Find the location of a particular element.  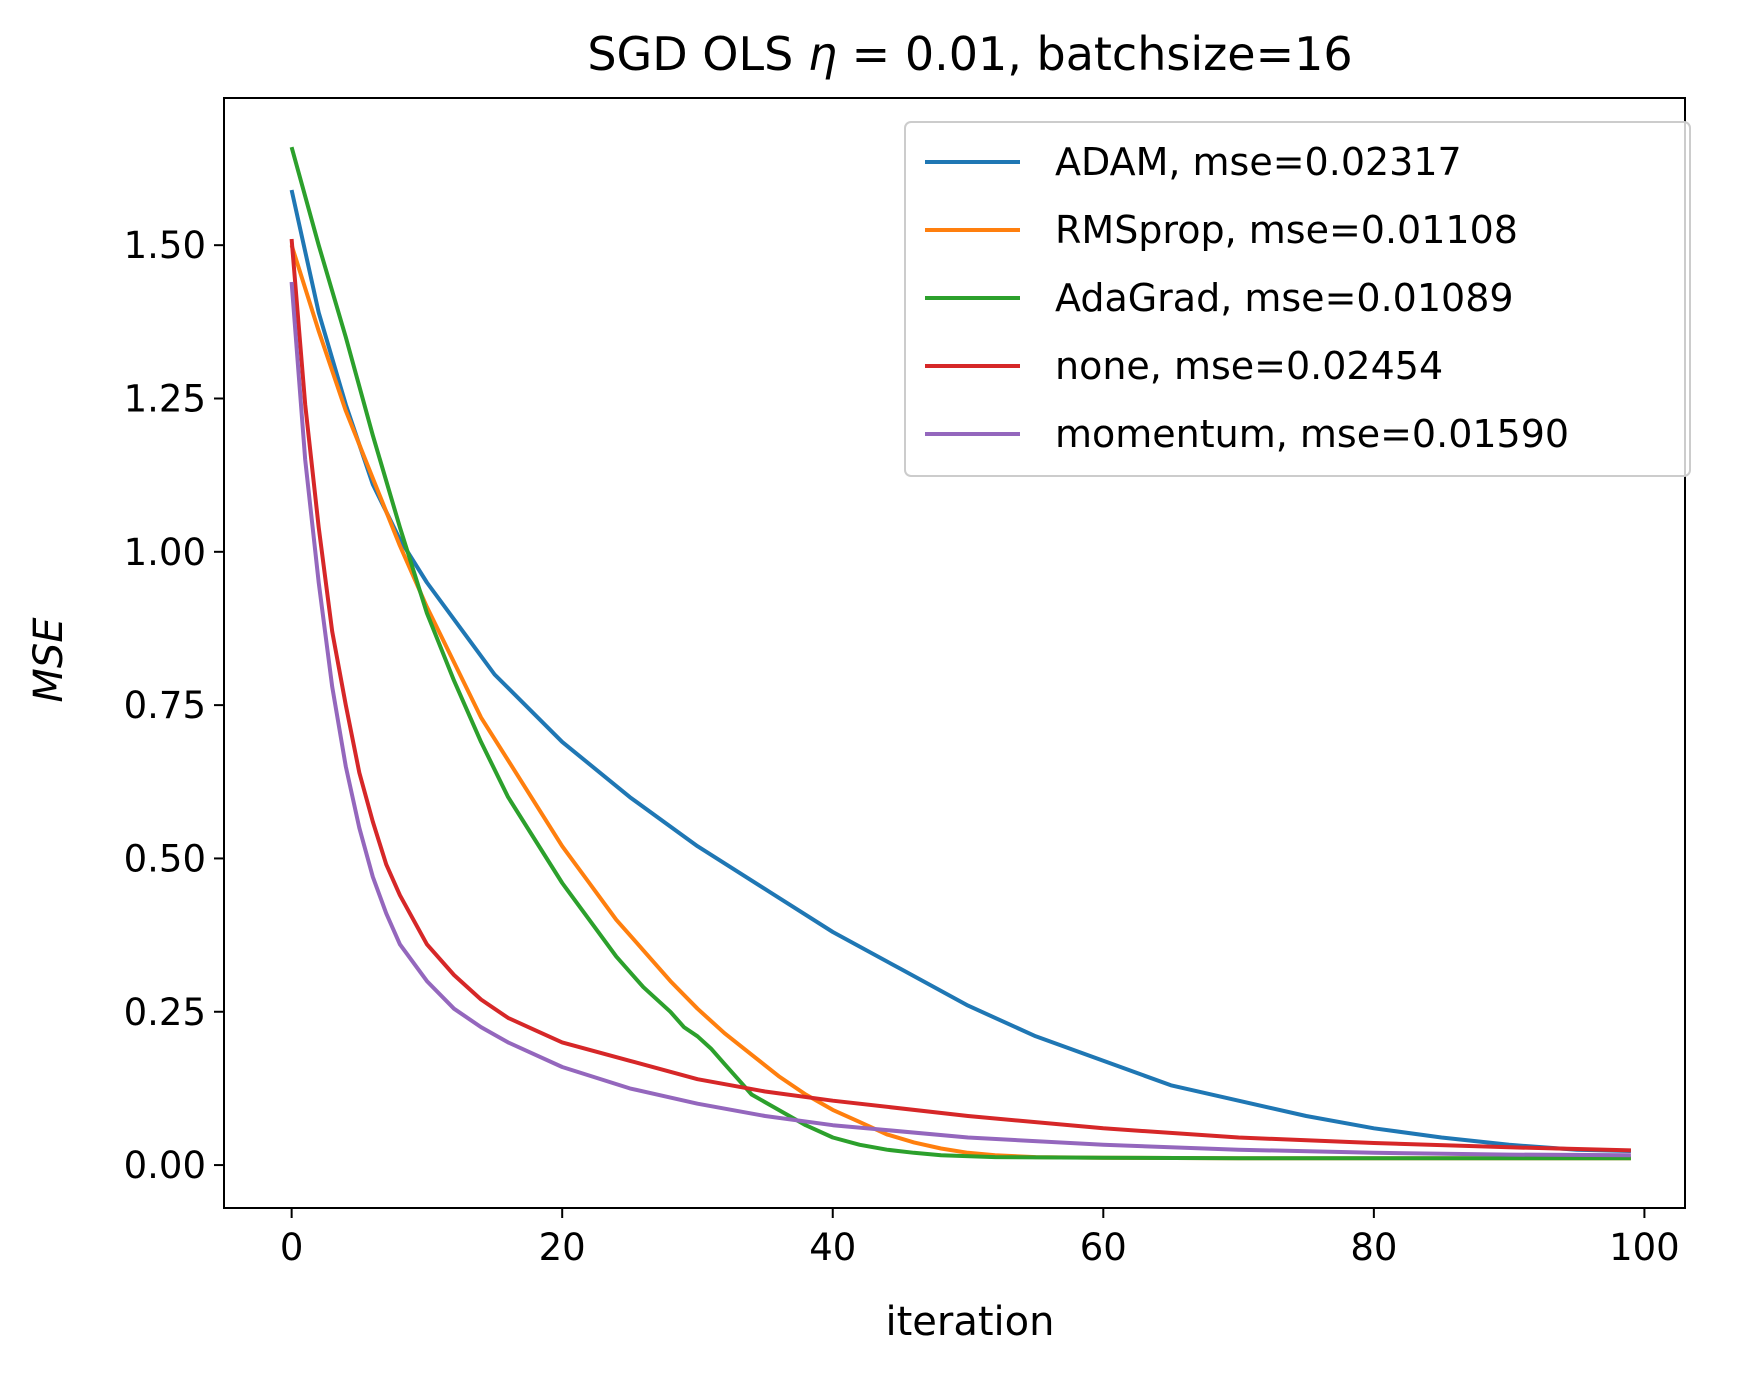

y-axis-ticks: 0.00 0.25 0.50 0.75 1.00 1.25 1.50 is located at coordinates (174, 705).